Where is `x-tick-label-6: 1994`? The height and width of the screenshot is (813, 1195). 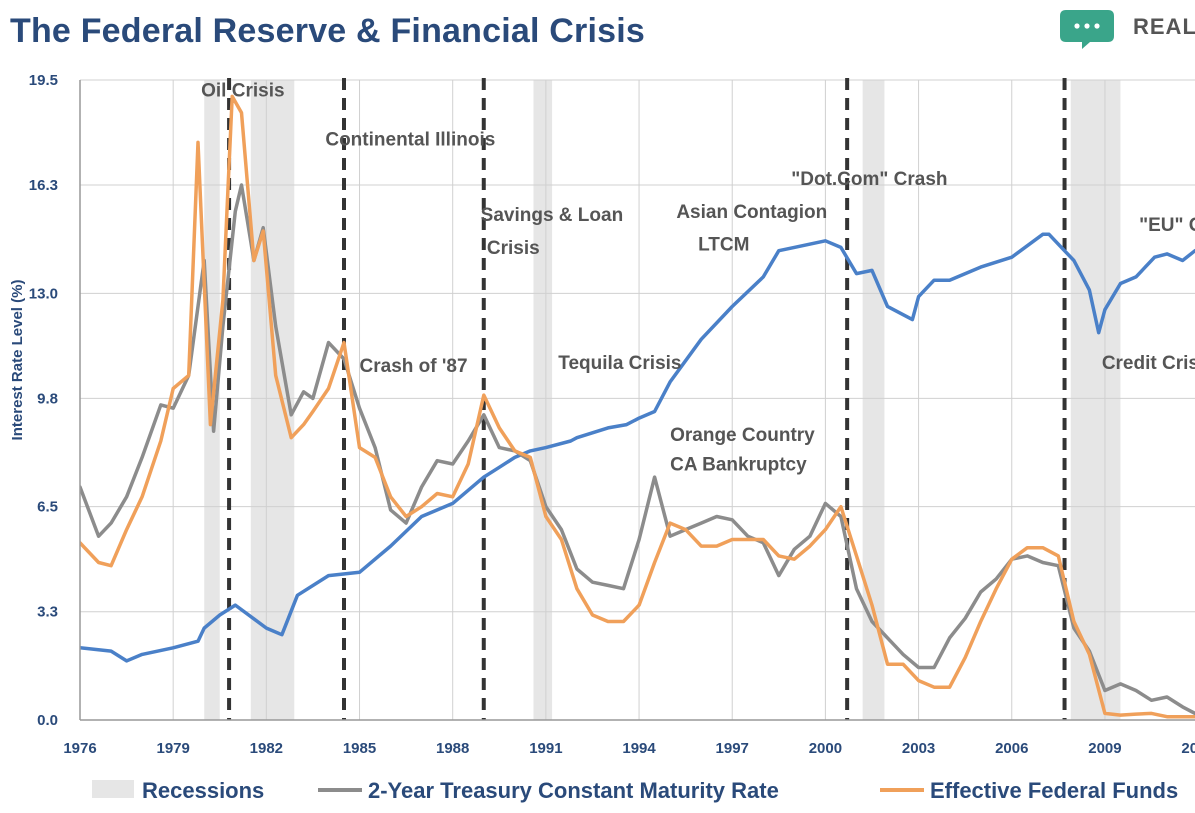
x-tick-label-6: 1994 is located at coordinates (639, 748).